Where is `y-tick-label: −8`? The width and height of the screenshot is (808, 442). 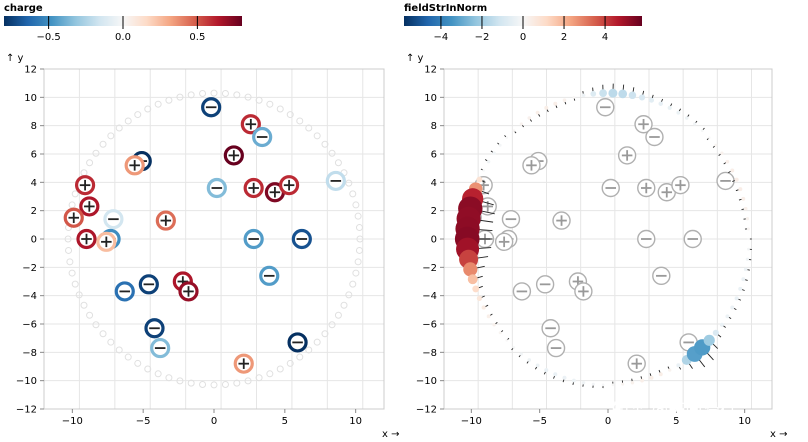
y-tick-label: −8 is located at coordinates (429, 353).